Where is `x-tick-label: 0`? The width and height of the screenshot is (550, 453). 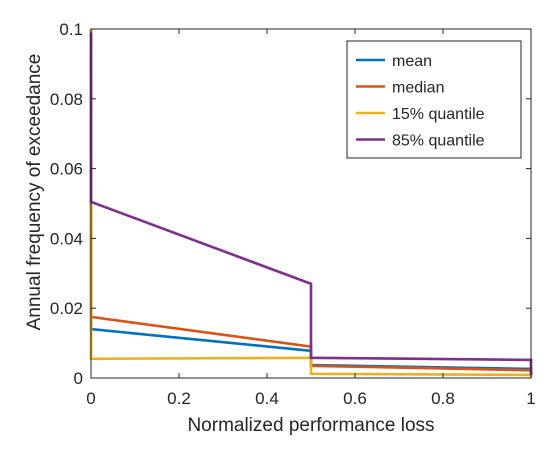
x-tick-label: 0 is located at coordinates (90, 398).